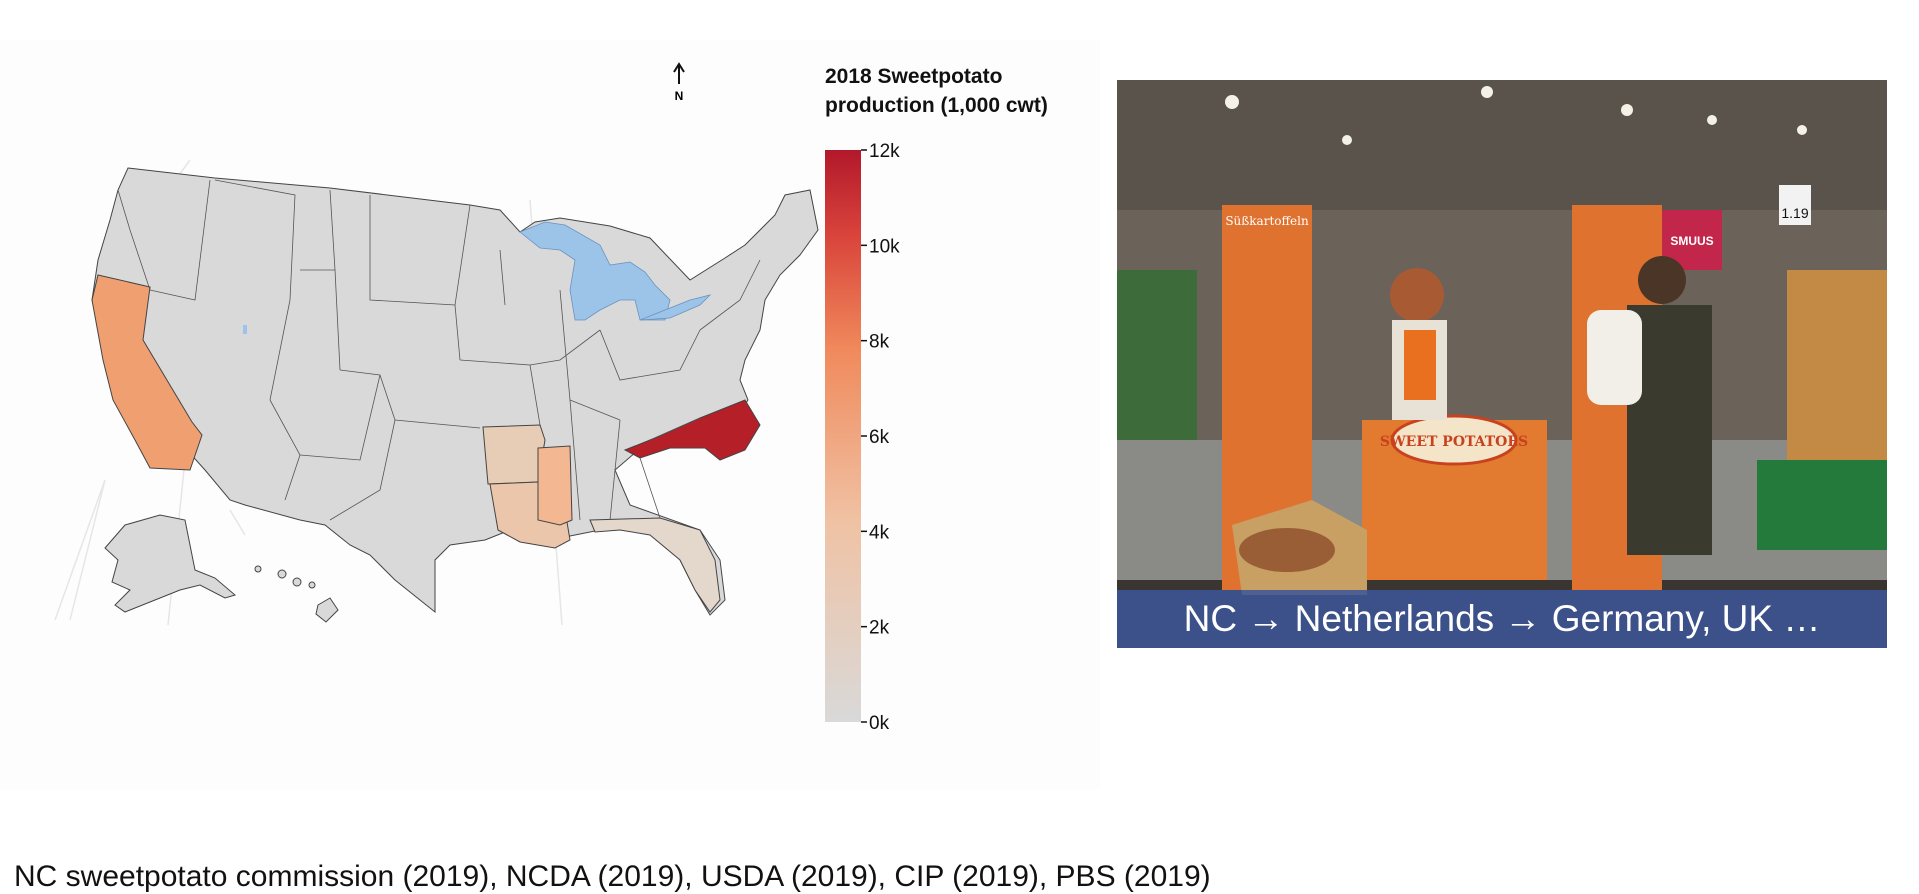 This screenshot has width=1919, height=894. I want to click on brand-text: SWEET POTATOES, so click(1454, 442).